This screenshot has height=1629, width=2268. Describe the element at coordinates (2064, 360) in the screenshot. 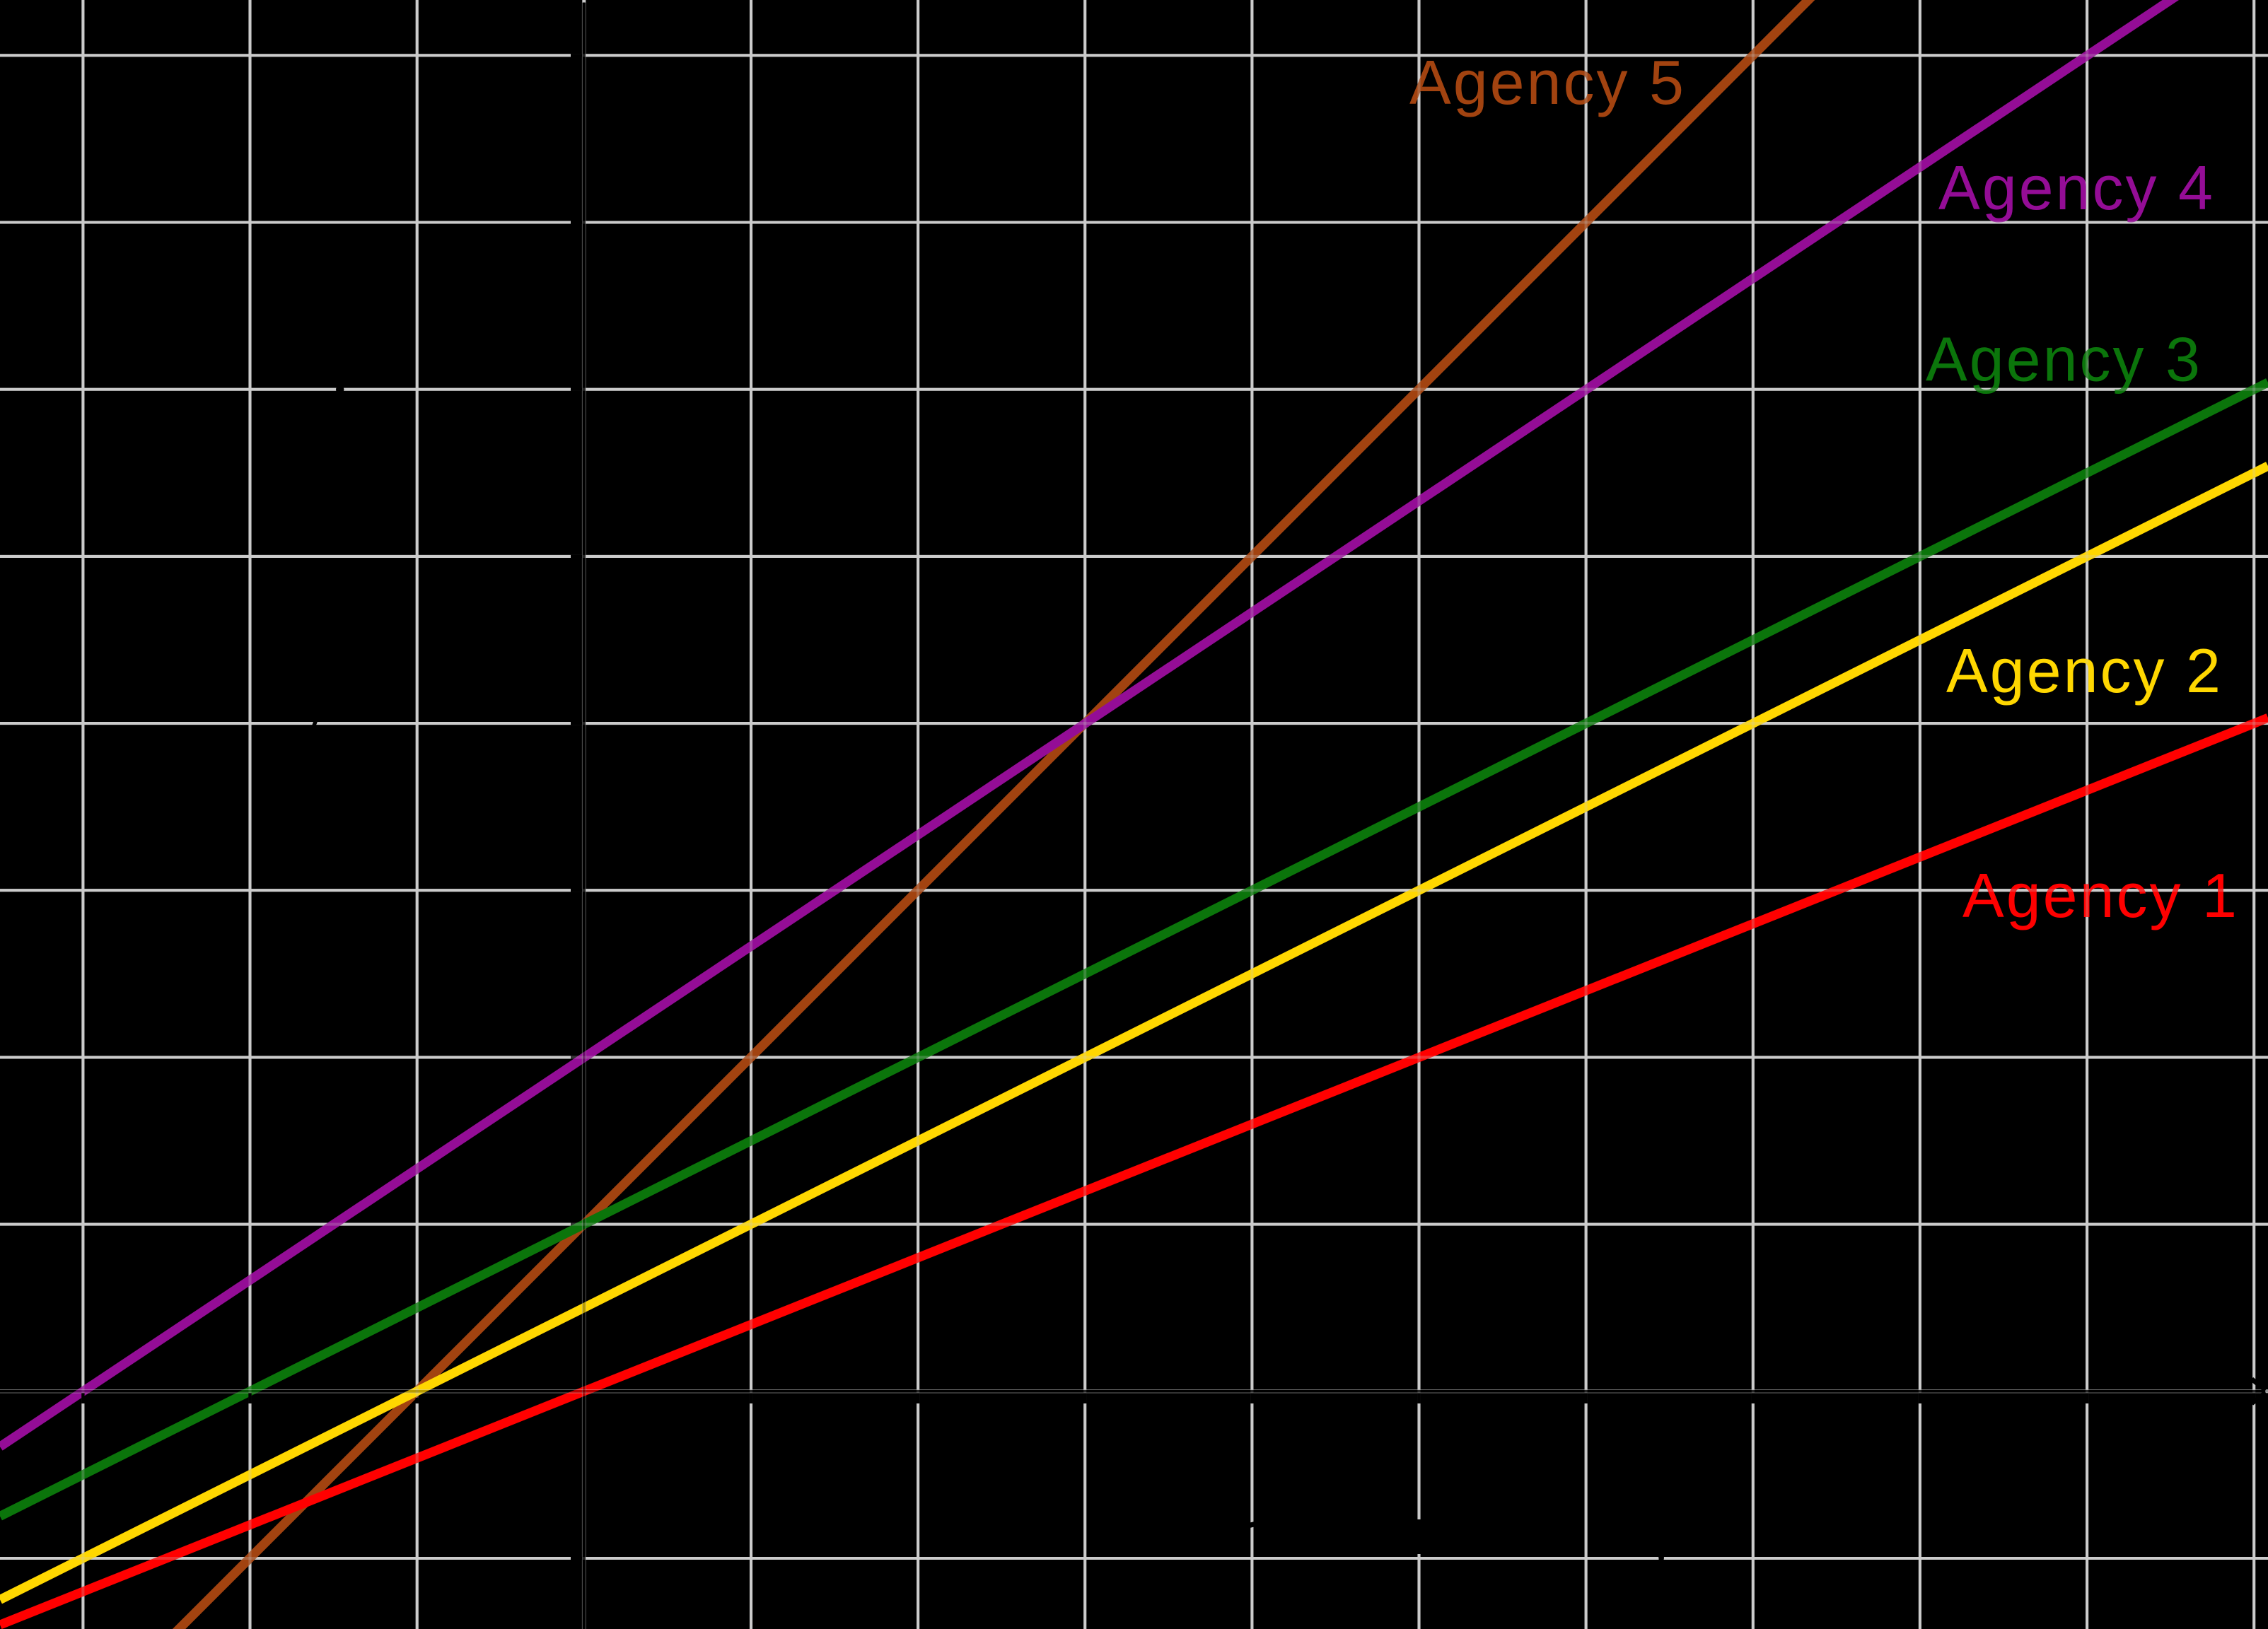

I see `svg-text: Agency 3` at that location.